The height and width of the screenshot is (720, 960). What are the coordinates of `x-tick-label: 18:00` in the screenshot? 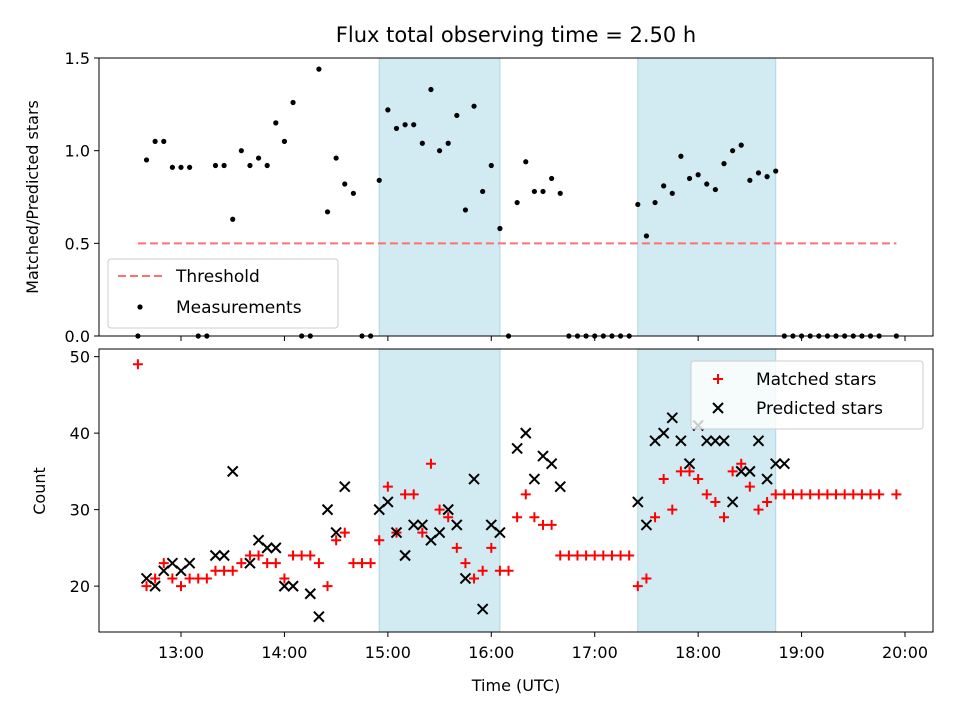 It's located at (698, 652).